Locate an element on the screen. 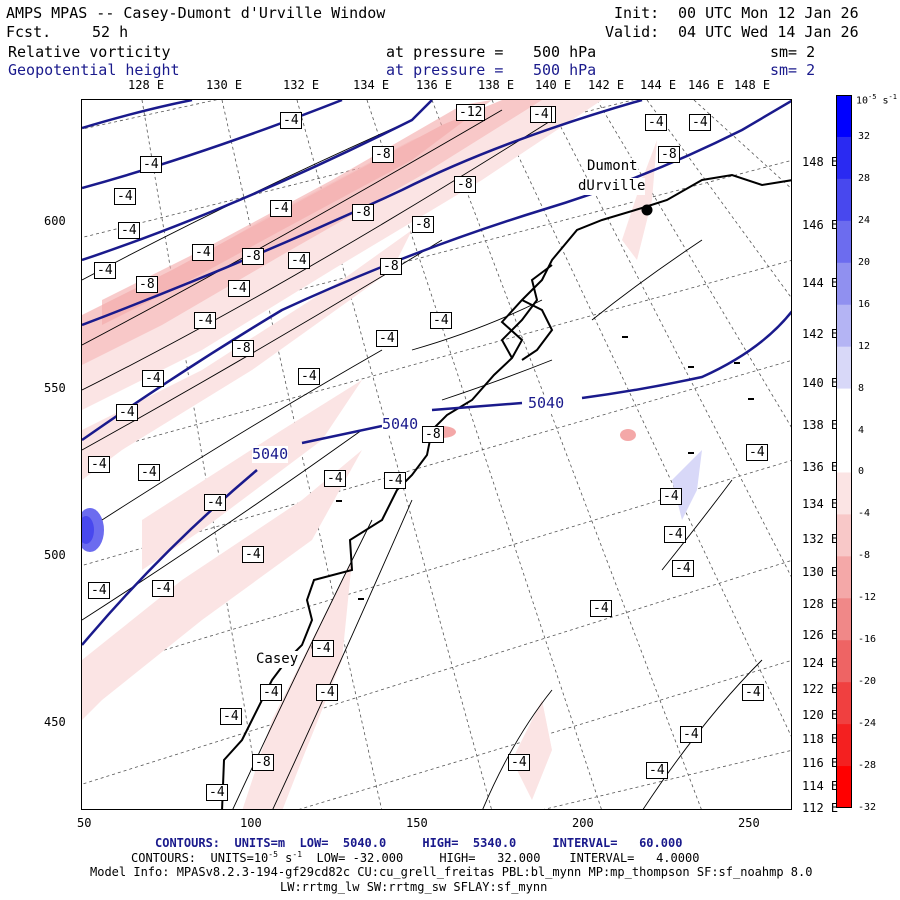 Image resolution: width=900 pixels, height=900 pixels. colorbar-outline is located at coordinates (844, 451).